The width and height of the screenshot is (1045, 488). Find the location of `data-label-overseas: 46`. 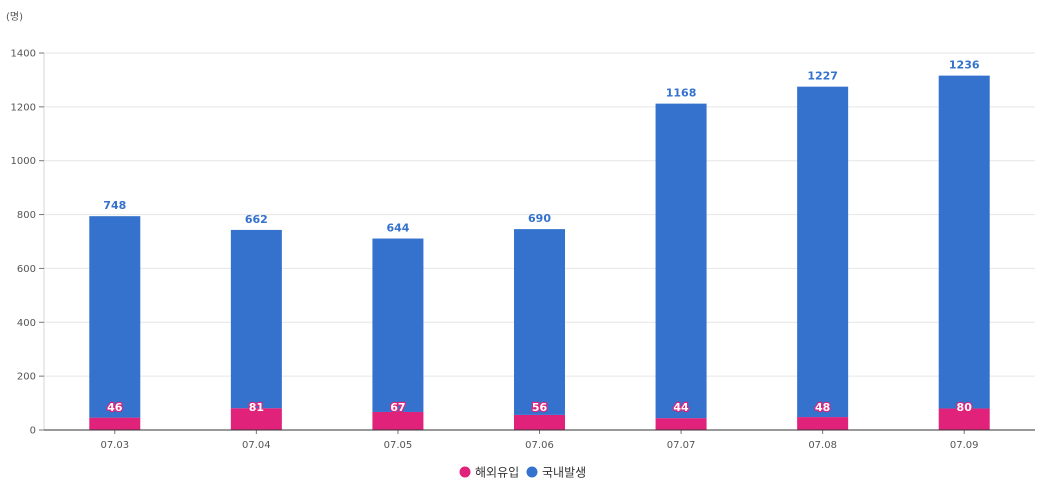

data-label-overseas: 46 is located at coordinates (115, 407).